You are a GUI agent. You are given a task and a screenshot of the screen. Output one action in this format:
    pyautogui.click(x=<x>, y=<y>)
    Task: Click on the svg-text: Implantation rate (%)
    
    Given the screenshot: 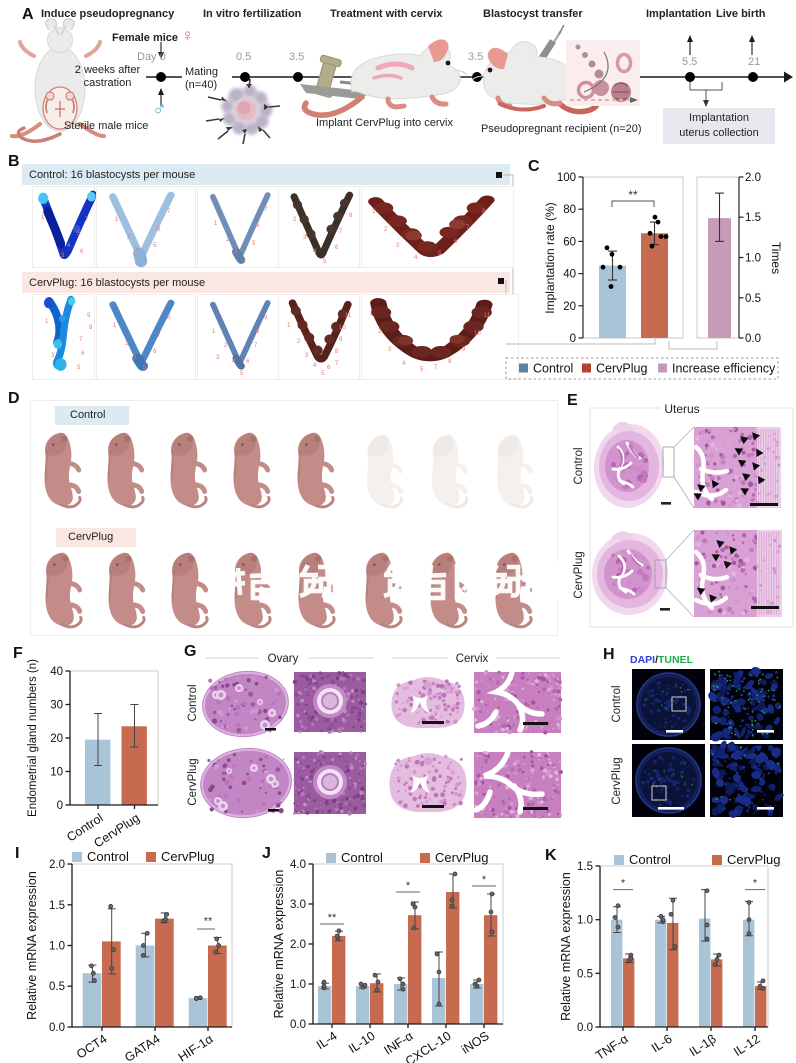 What is the action you would take?
    pyautogui.click(x=550, y=257)
    